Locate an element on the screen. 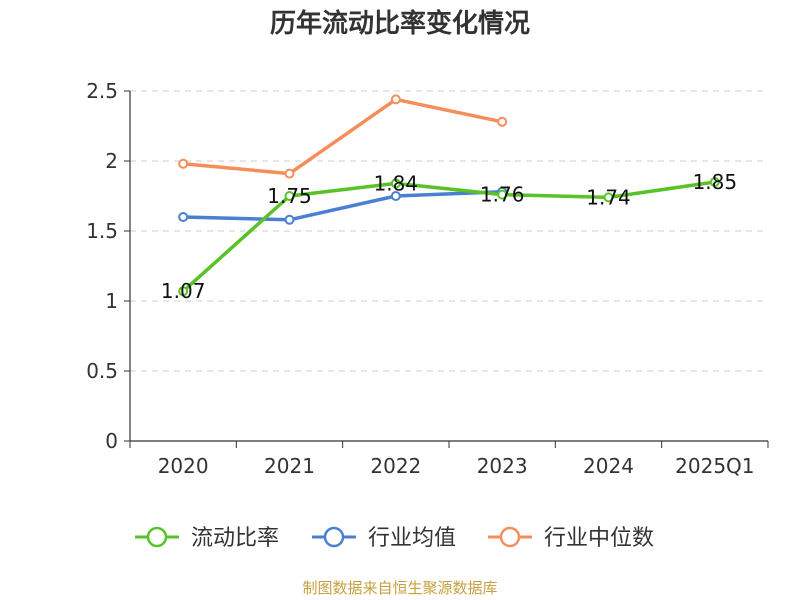 This screenshot has height=600, width=800. x-tick-label-2: 2022 is located at coordinates (395, 466).